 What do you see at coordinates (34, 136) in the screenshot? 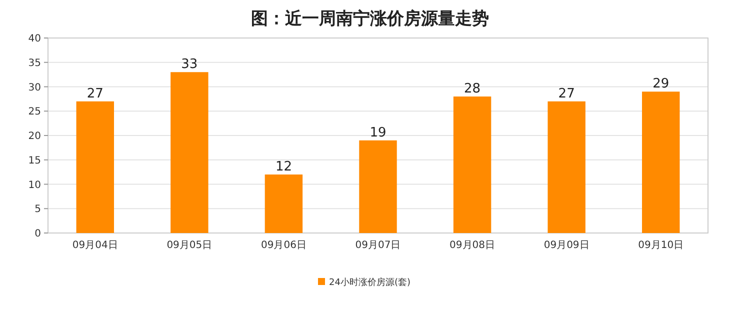
I see `y-tick-label: 20` at bounding box center [34, 136].